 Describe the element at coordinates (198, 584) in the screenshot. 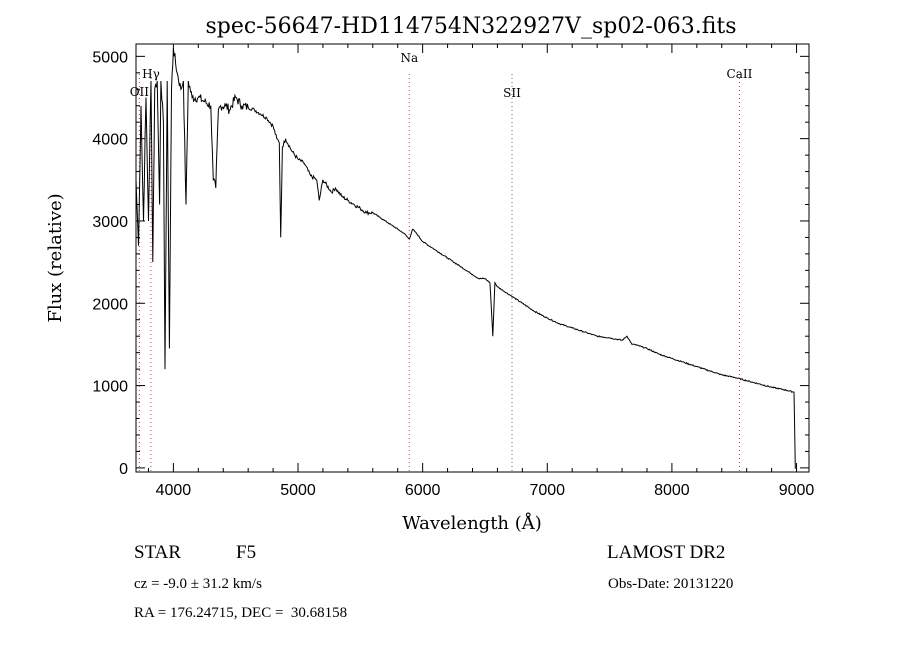

I see `velocity-readout: cz = -9.0 ± 31.2 km/s` at that location.